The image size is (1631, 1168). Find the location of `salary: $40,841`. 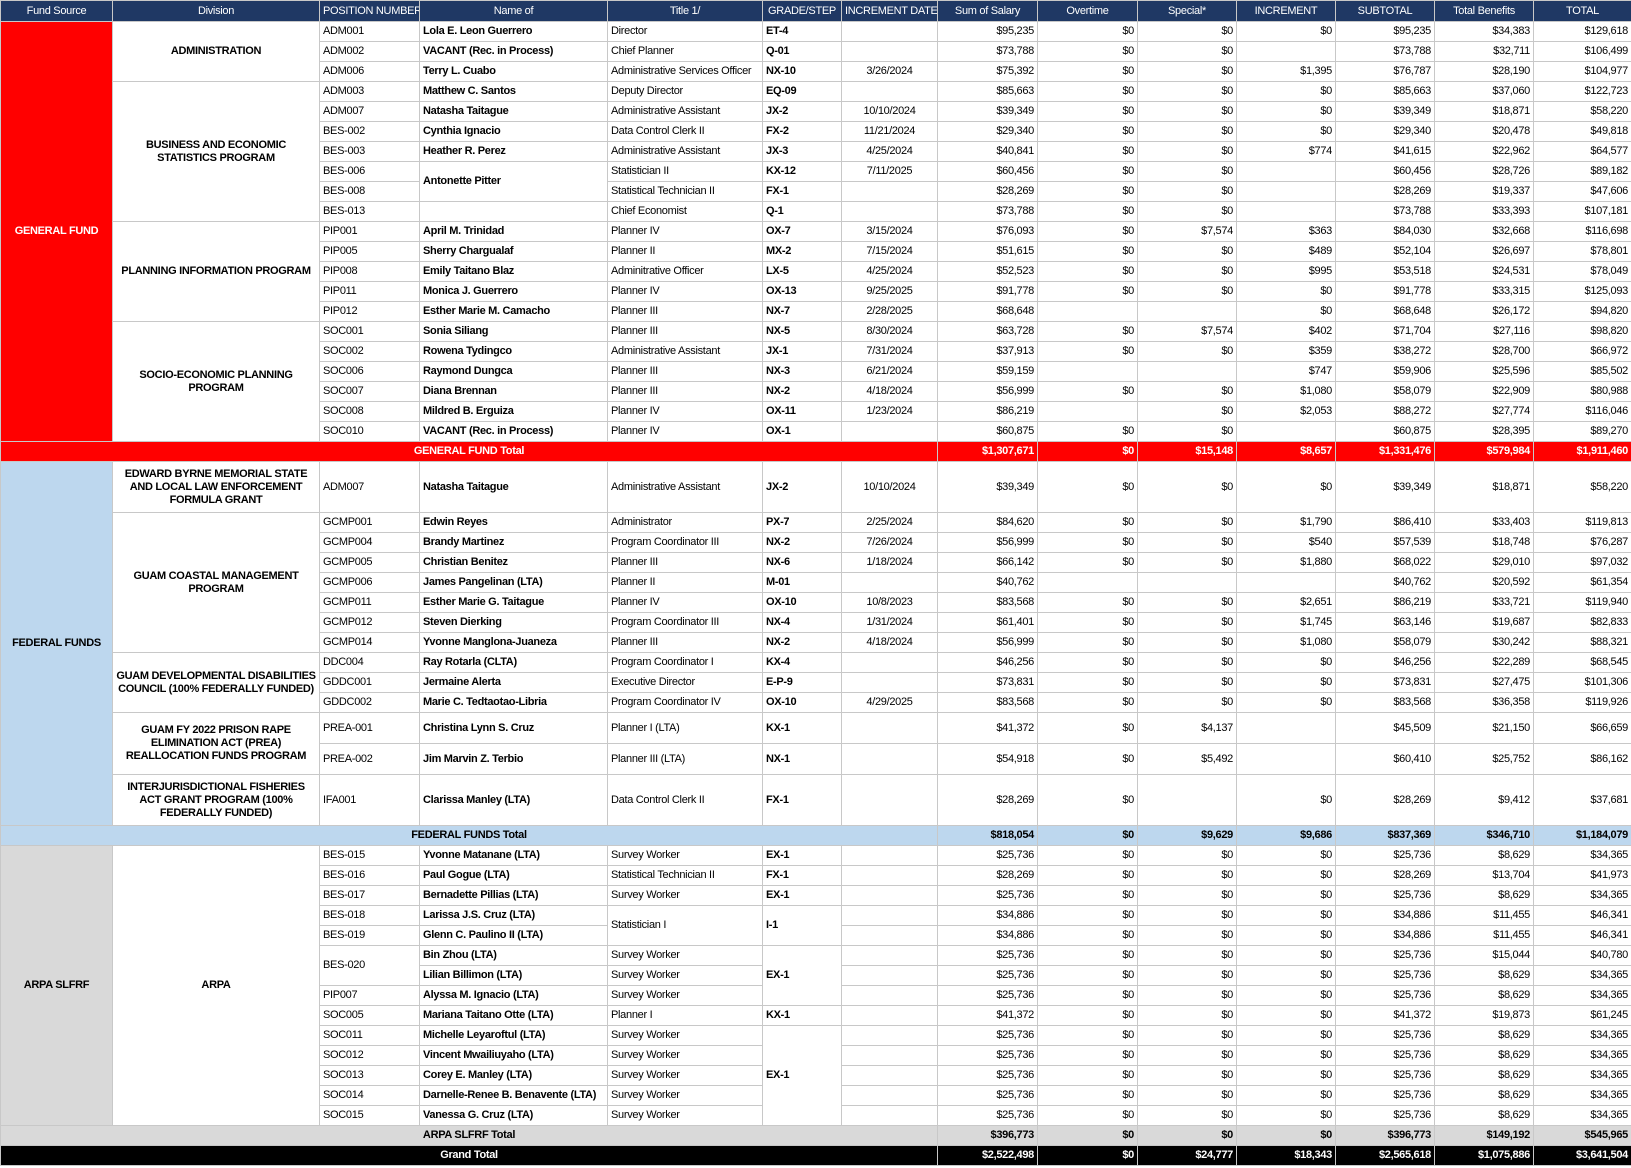

salary: $40,841 is located at coordinates (987, 151).